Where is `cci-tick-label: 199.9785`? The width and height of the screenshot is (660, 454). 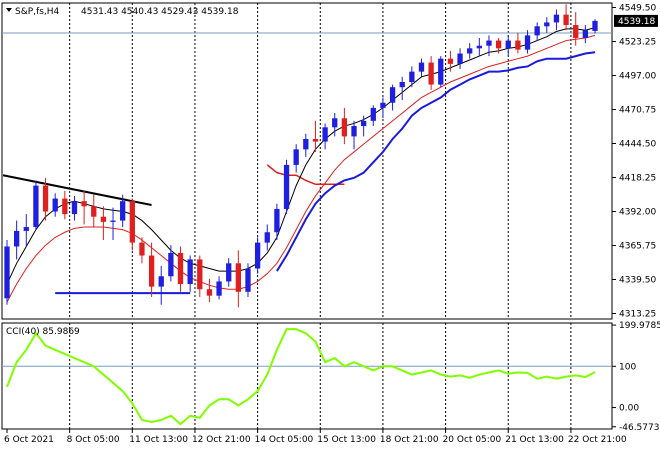 cci-tick-label: 199.9785 is located at coordinates (639, 326).